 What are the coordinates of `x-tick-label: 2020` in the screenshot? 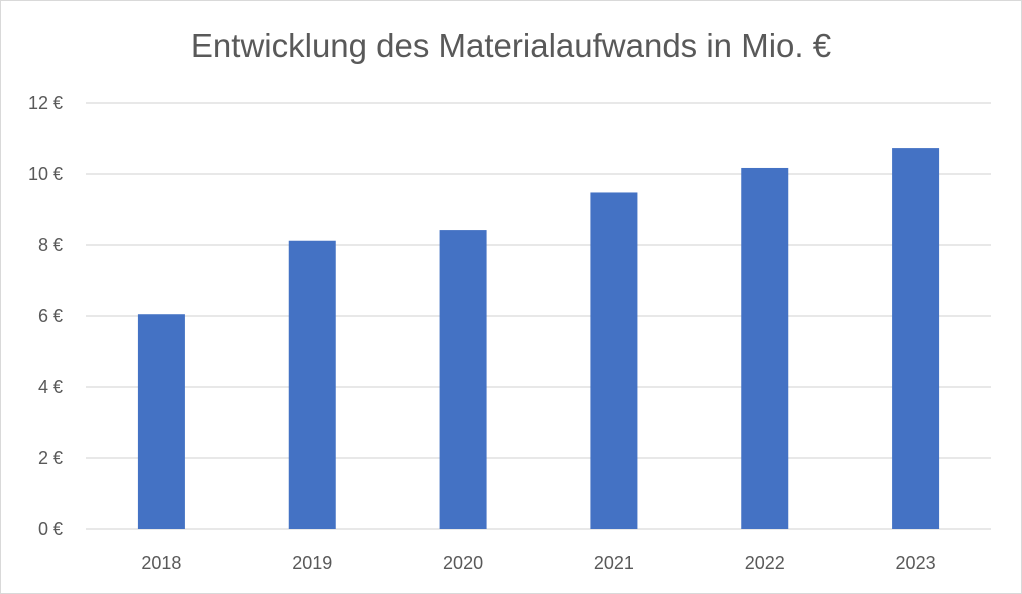 It's located at (463, 563).